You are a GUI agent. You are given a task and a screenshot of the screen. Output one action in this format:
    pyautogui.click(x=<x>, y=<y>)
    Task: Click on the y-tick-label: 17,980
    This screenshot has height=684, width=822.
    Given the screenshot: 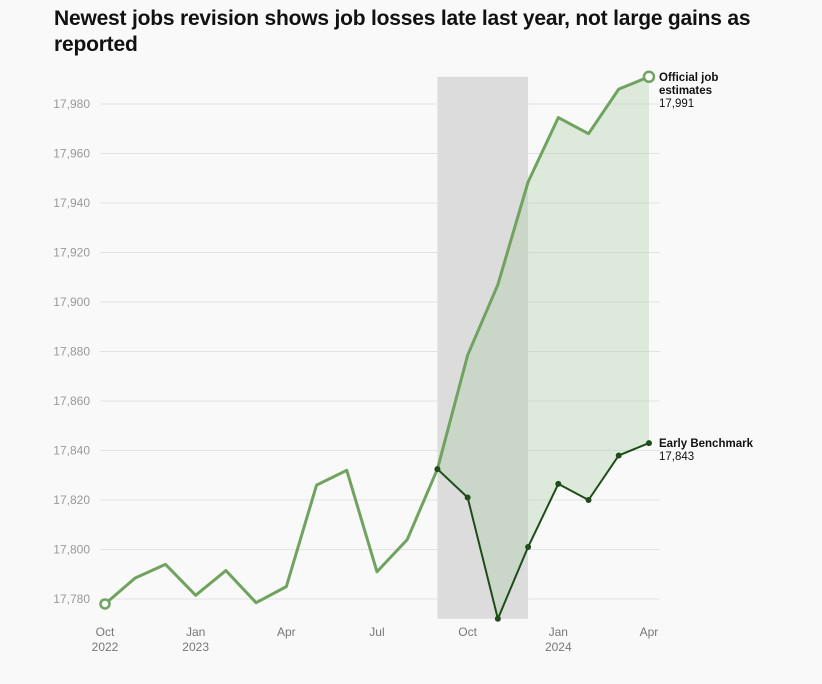 What is the action you would take?
    pyautogui.click(x=71, y=104)
    